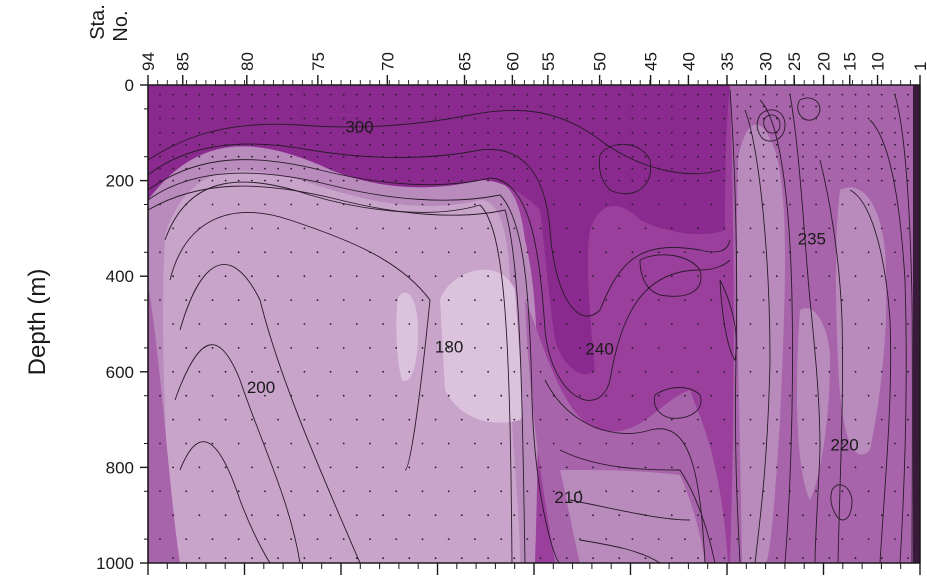 Image resolution: width=927 pixels, height=587 pixels. What do you see at coordinates (120, 276) in the screenshot?
I see `y-tick-label-400: 400` at bounding box center [120, 276].